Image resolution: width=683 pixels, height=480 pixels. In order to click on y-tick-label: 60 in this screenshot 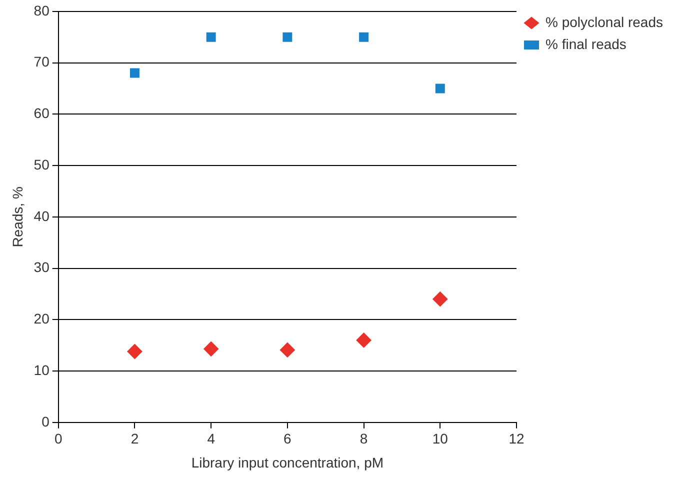, I will do `click(42, 113)`.